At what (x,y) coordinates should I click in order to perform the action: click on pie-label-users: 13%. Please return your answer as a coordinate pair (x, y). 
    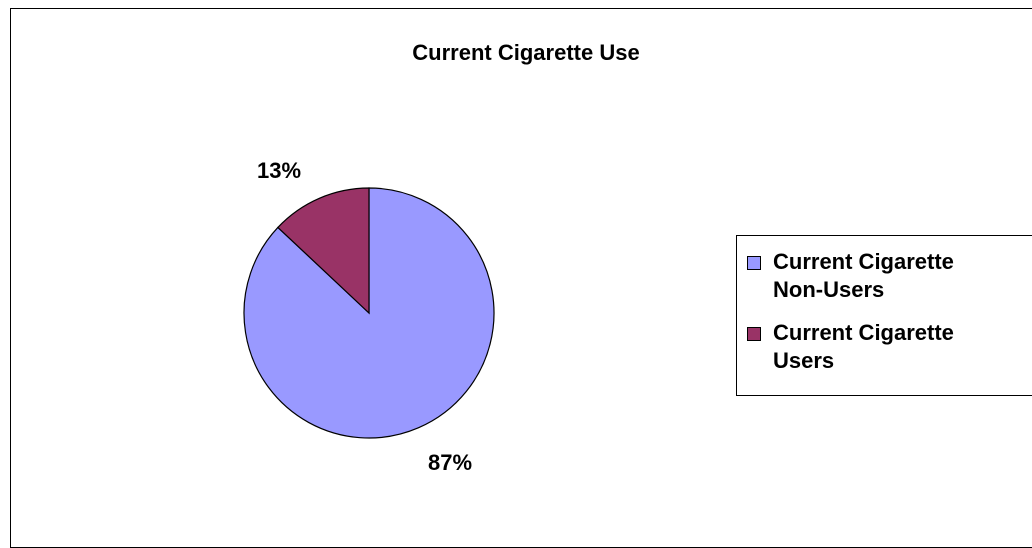
    Looking at the image, I should click on (279, 170).